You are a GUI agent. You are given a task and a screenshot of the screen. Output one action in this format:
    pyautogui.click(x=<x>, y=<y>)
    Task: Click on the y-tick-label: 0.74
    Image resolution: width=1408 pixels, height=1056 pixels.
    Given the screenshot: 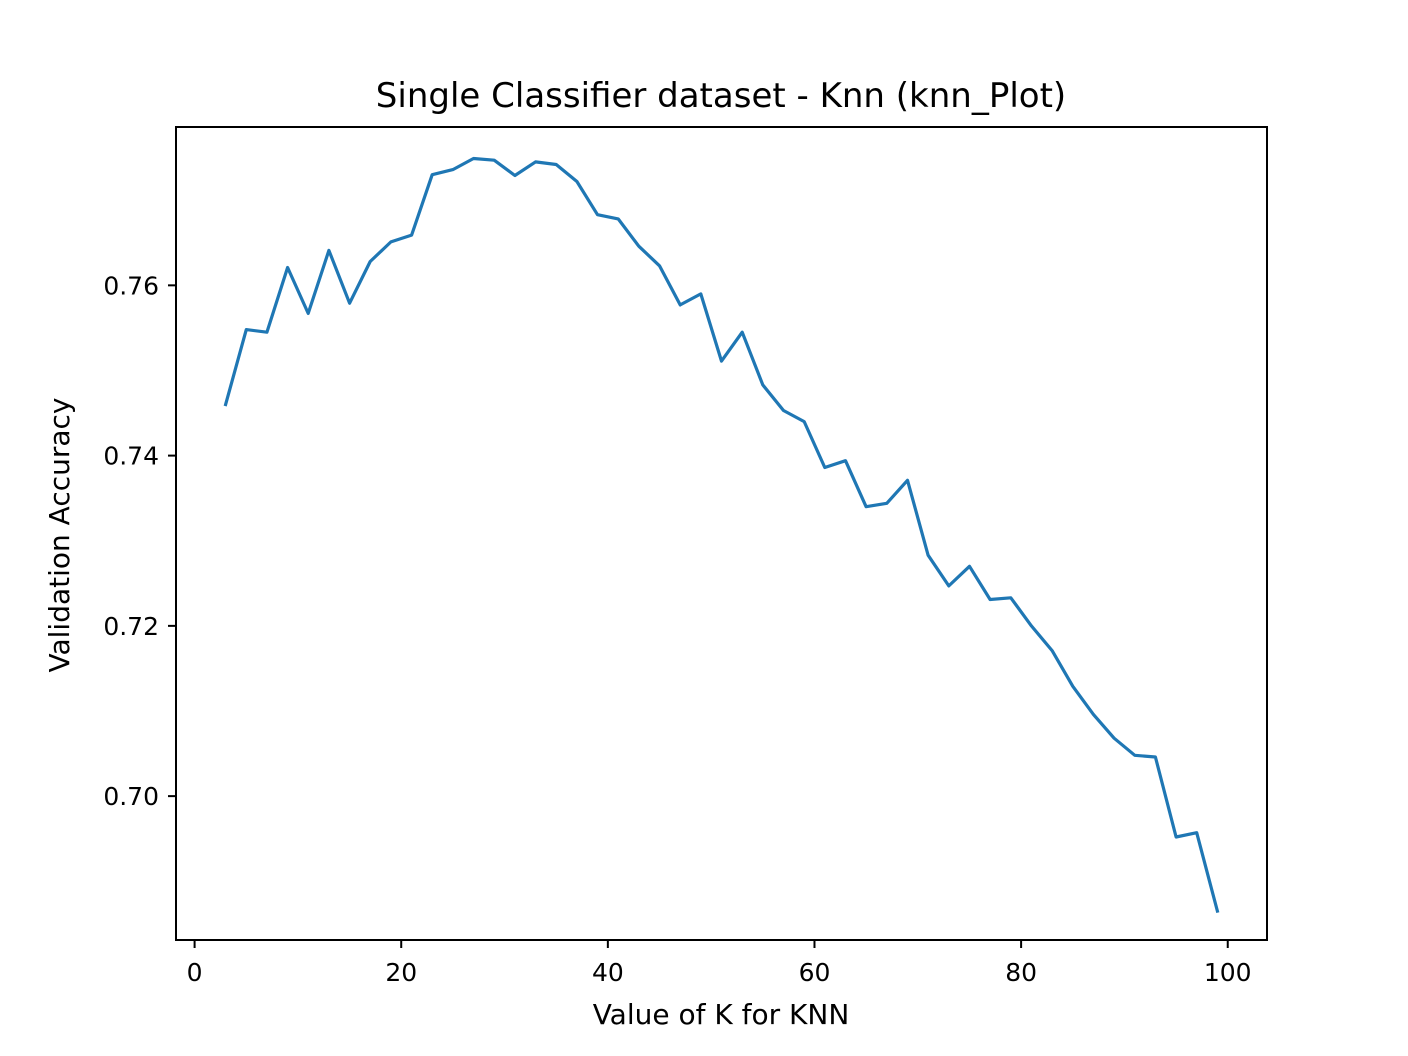 What is the action you would take?
    pyautogui.click(x=131, y=456)
    